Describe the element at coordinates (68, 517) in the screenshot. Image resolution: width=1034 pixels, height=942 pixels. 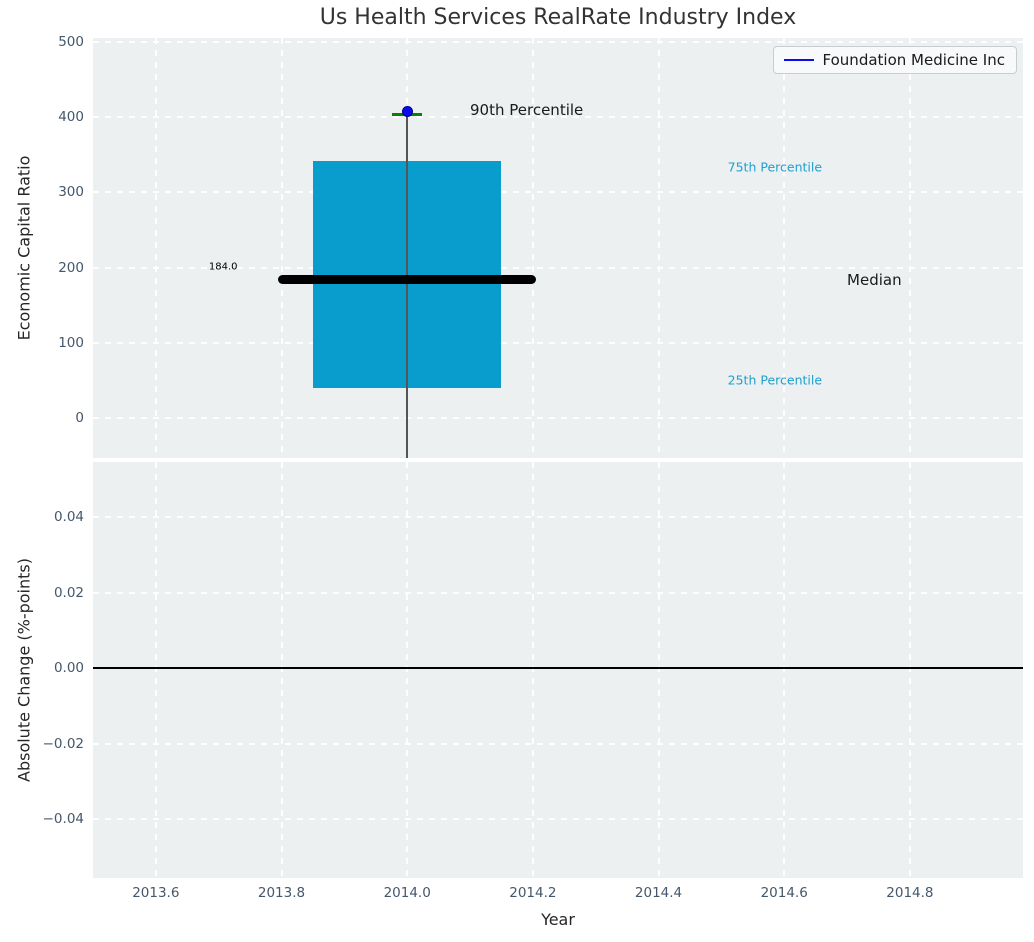
I see `y-tick-label: 0.04` at that location.